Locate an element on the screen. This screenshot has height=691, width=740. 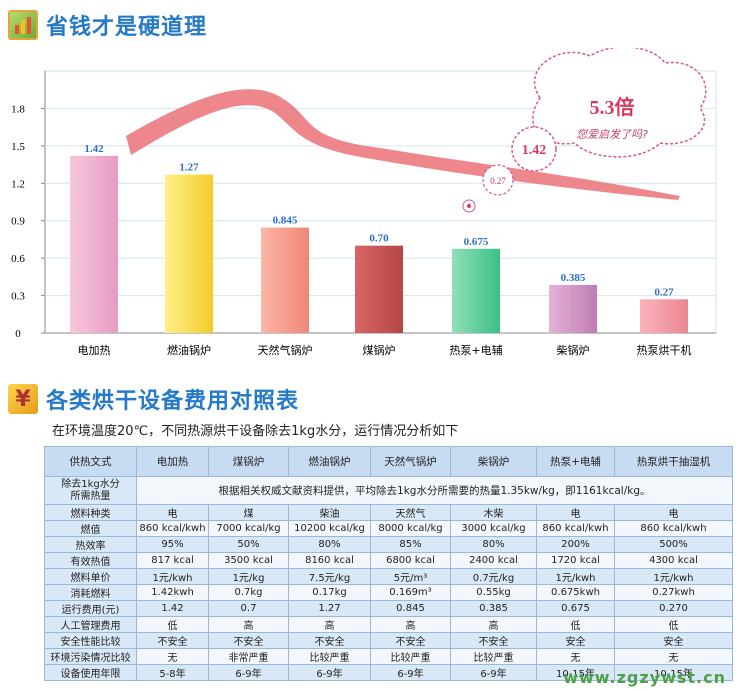
table-cell: 0.7kg is located at coordinates (248, 592).